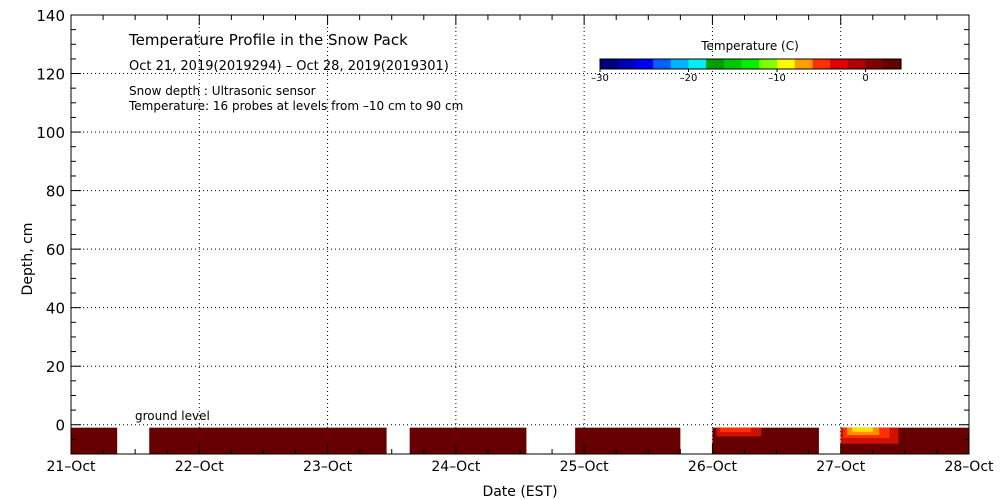 The height and width of the screenshot is (500, 1000). Describe the element at coordinates (222, 91) in the screenshot. I see `chart-note-1: Snow depth : Ultrasonic sensor` at that location.